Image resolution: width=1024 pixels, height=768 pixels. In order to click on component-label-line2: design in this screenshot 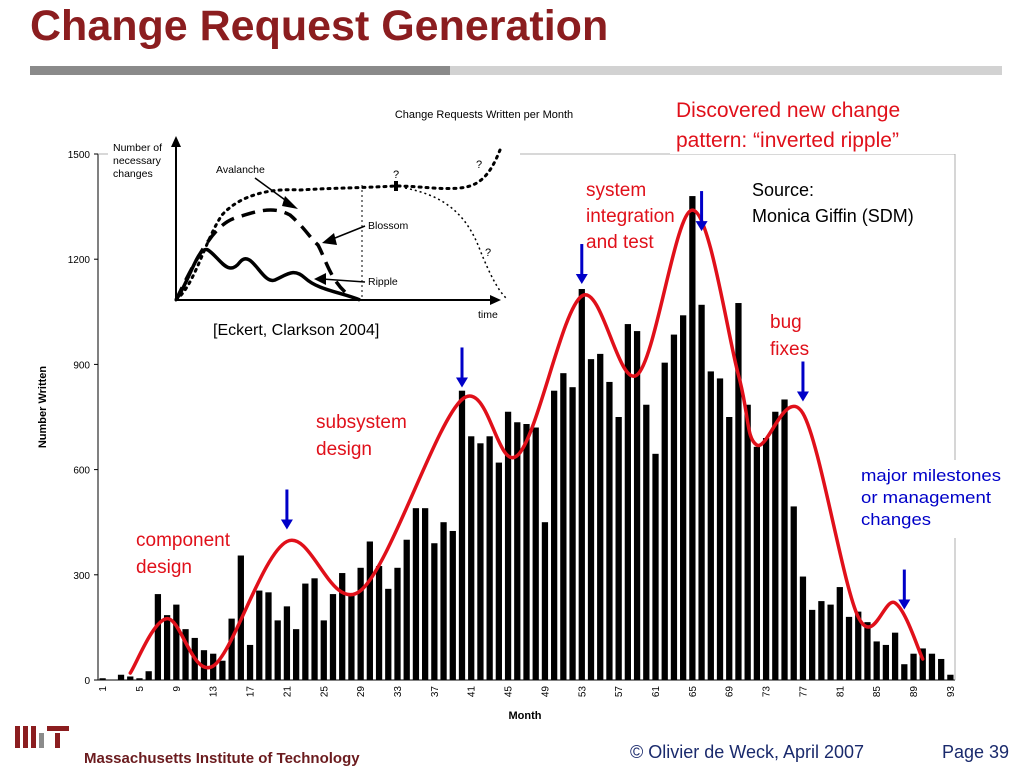, I will do `click(164, 567)`.